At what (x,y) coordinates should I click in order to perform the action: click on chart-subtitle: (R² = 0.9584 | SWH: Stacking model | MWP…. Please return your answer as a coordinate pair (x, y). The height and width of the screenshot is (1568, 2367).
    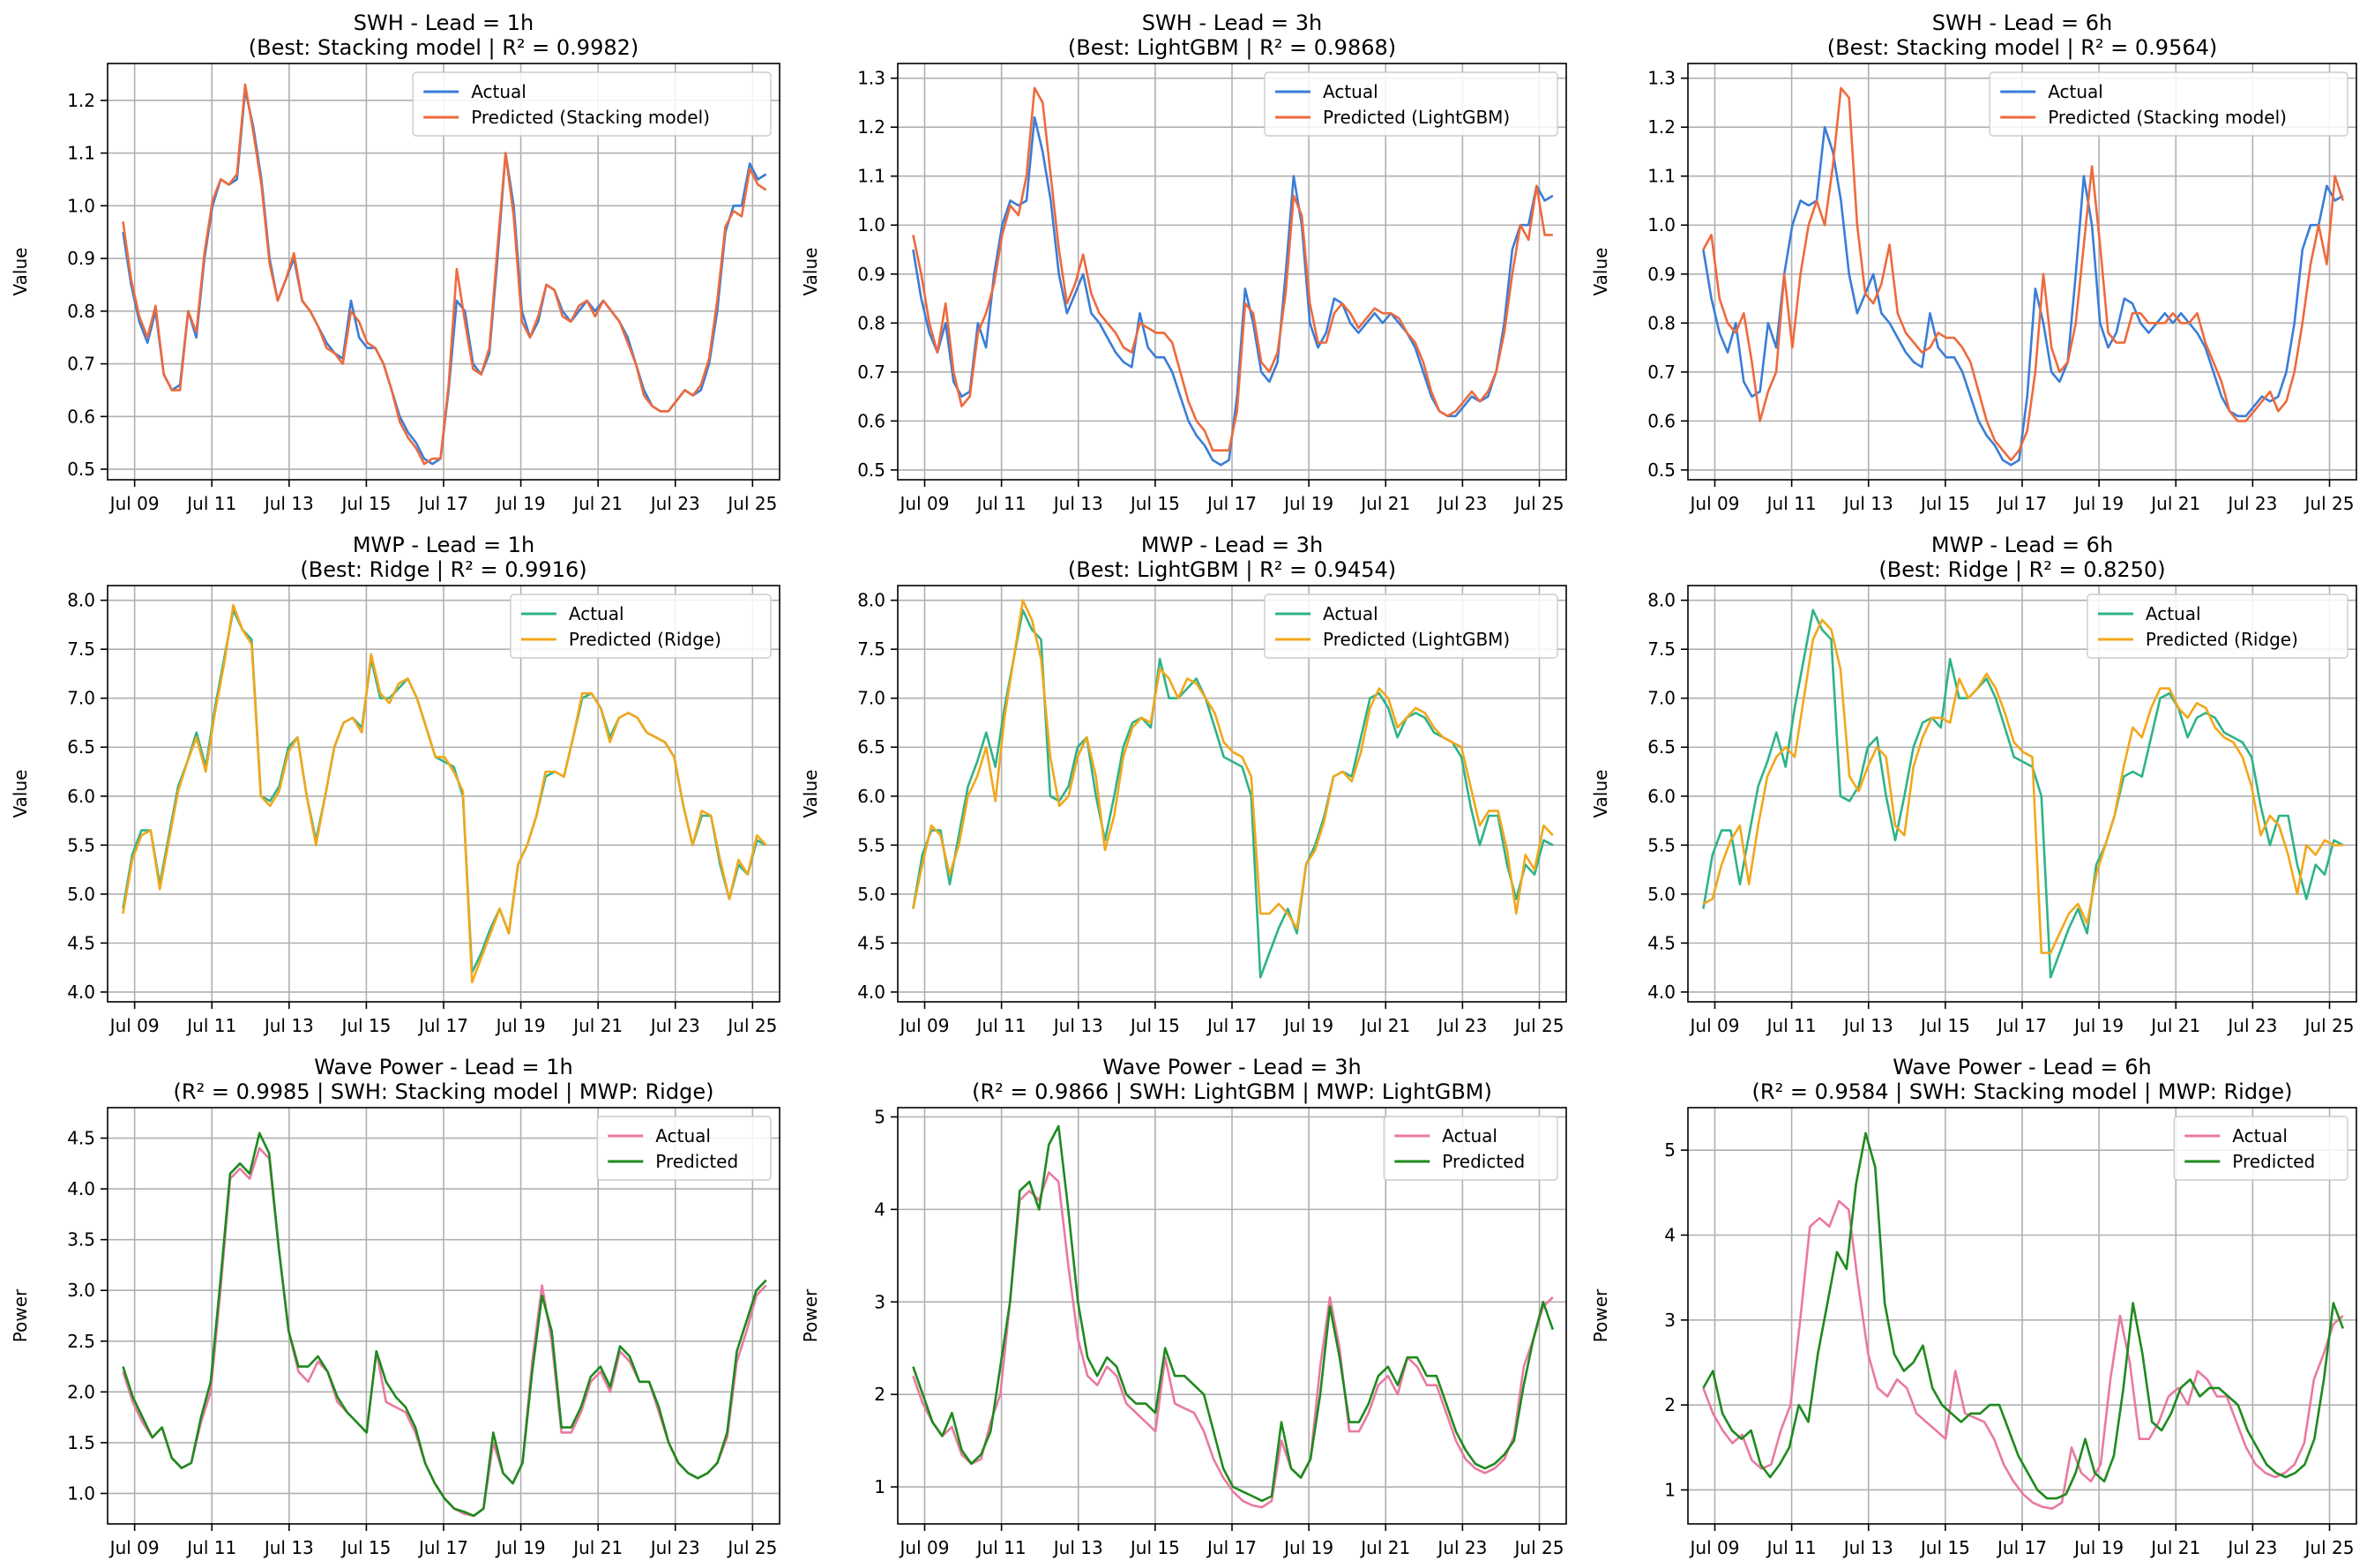
    Looking at the image, I should click on (2022, 1091).